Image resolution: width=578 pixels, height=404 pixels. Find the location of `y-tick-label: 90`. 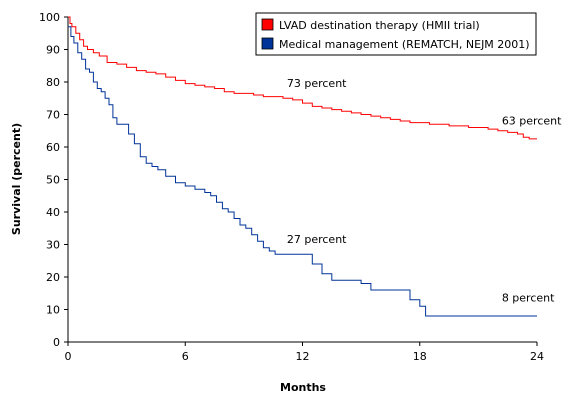

y-tick-label: 90 is located at coordinates (53, 50).